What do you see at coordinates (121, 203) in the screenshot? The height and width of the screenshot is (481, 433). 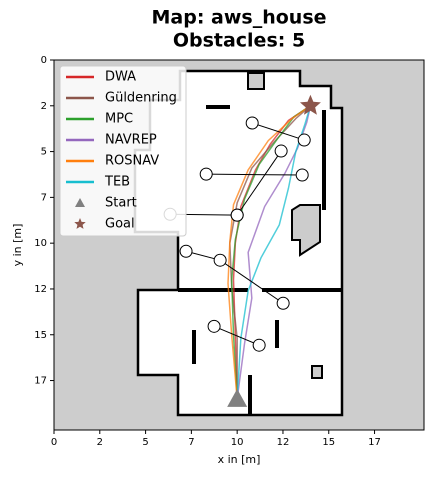 I see `legend-label: Start` at bounding box center [121, 203].